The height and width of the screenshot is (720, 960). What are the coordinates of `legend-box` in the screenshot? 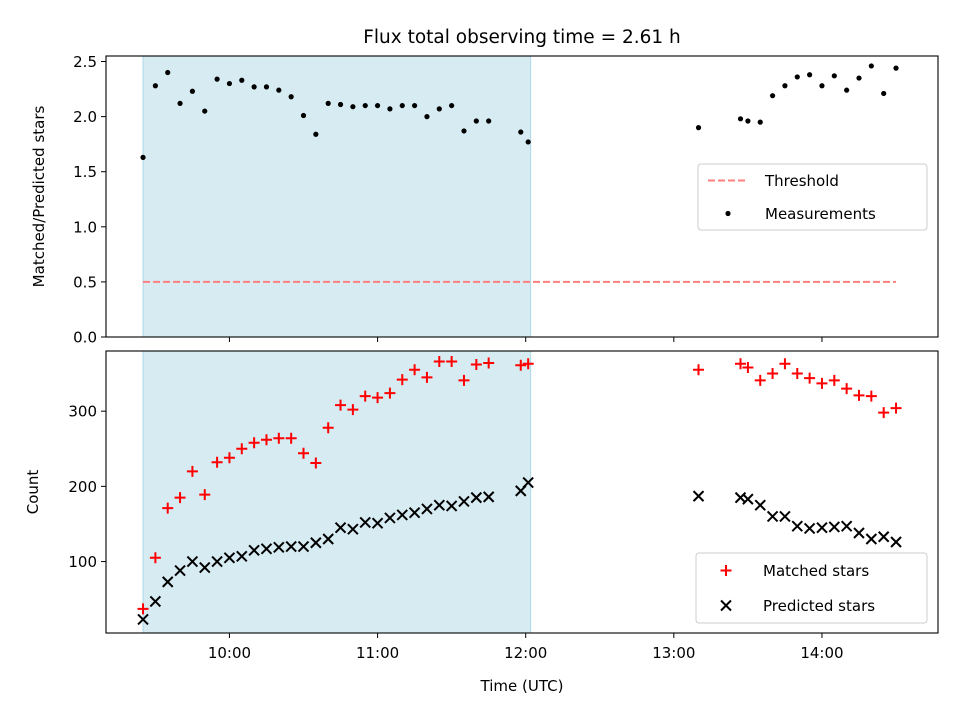 It's located at (812, 197).